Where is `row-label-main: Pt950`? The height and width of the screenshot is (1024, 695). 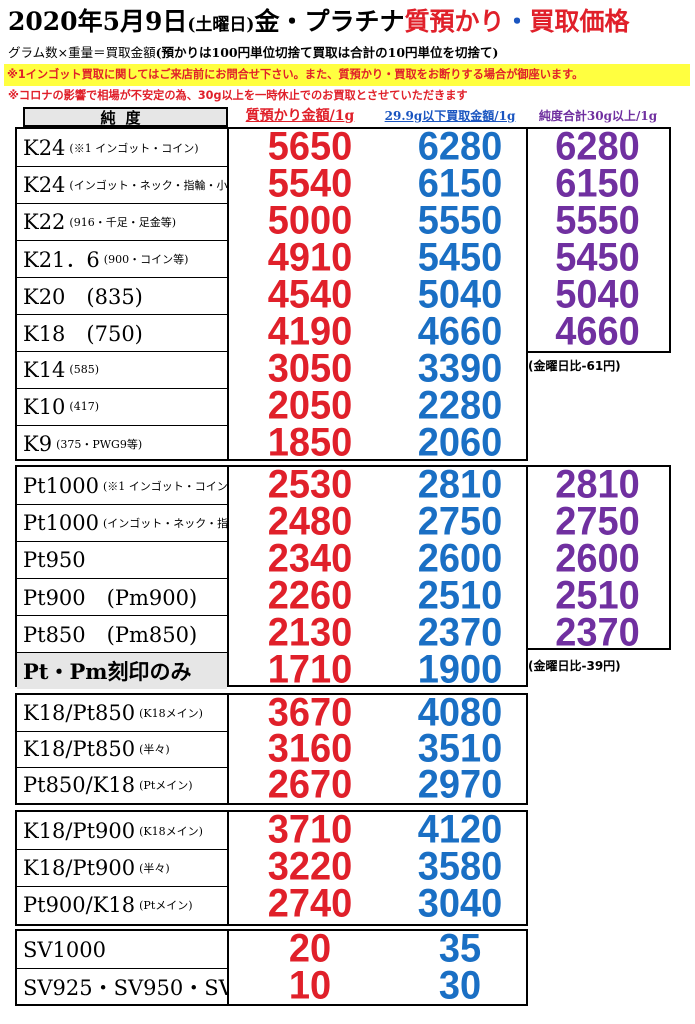 row-label-main: Pt950 is located at coordinates (54, 559).